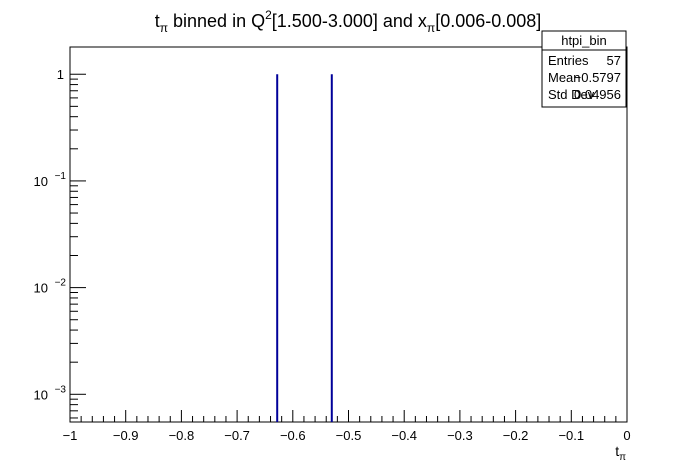  I want to click on x-tick-label: −0.5, so click(349, 435).